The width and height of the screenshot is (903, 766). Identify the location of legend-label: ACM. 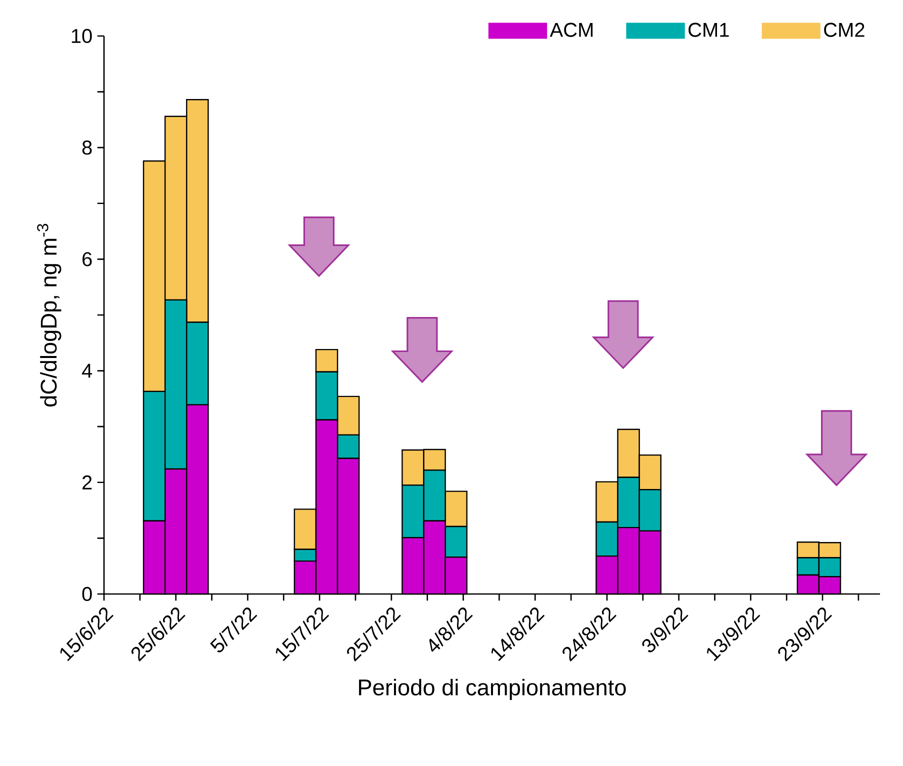
(571, 29).